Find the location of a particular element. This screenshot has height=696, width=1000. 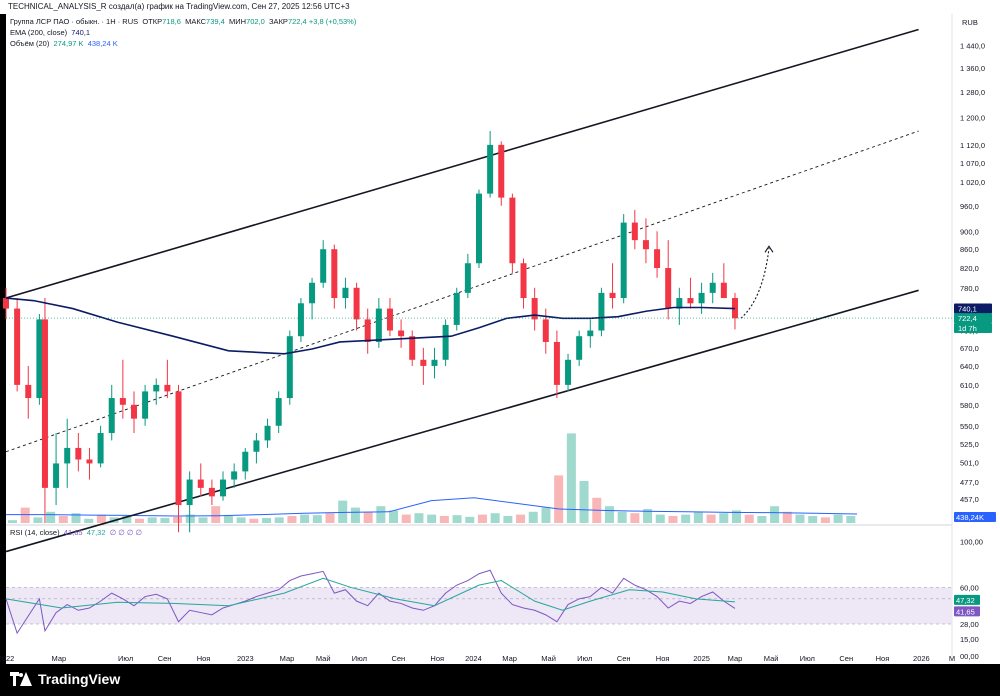

volume-axis-marker-label: 438,24K is located at coordinates (970, 517).